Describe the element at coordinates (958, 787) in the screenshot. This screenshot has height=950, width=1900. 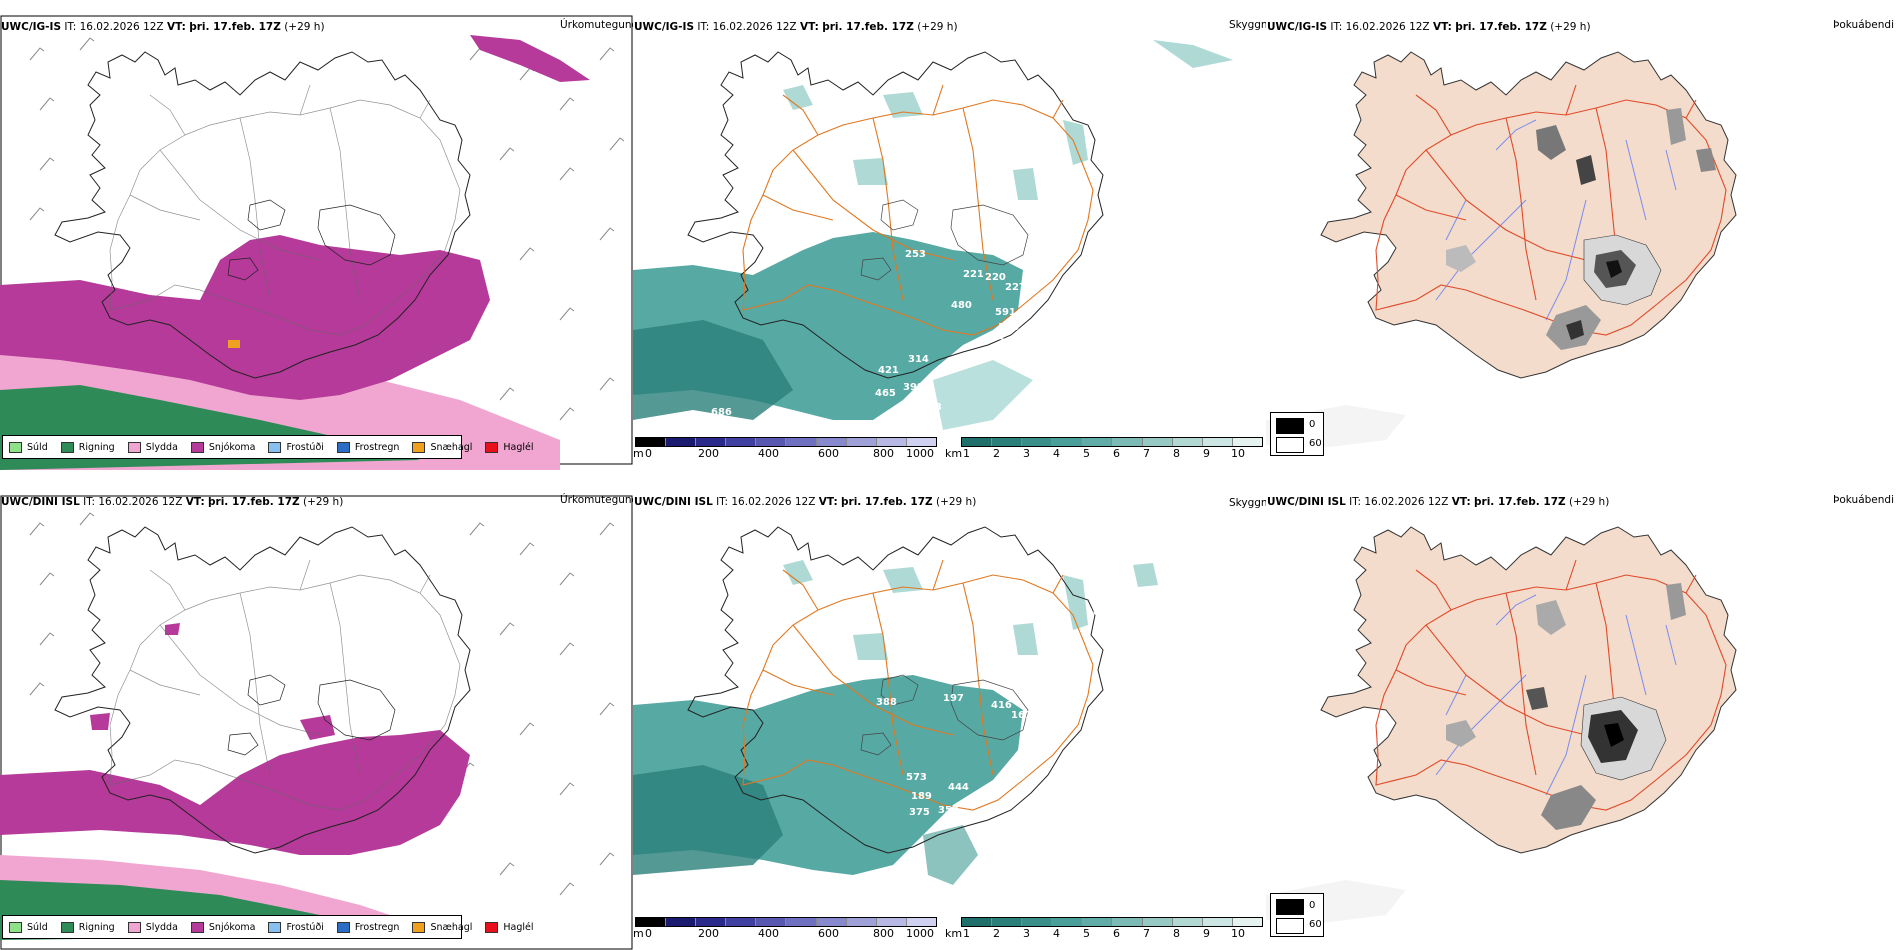
I see `vis-label: 444` at that location.